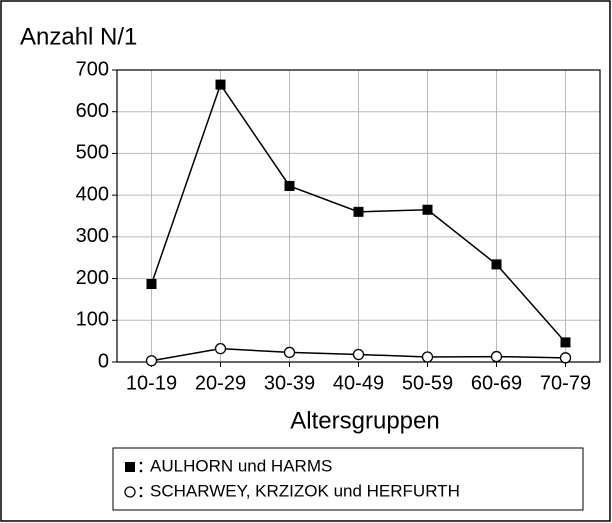  Describe the element at coordinates (427, 383) in the screenshot. I see `x-tick-label: 50-59` at that location.